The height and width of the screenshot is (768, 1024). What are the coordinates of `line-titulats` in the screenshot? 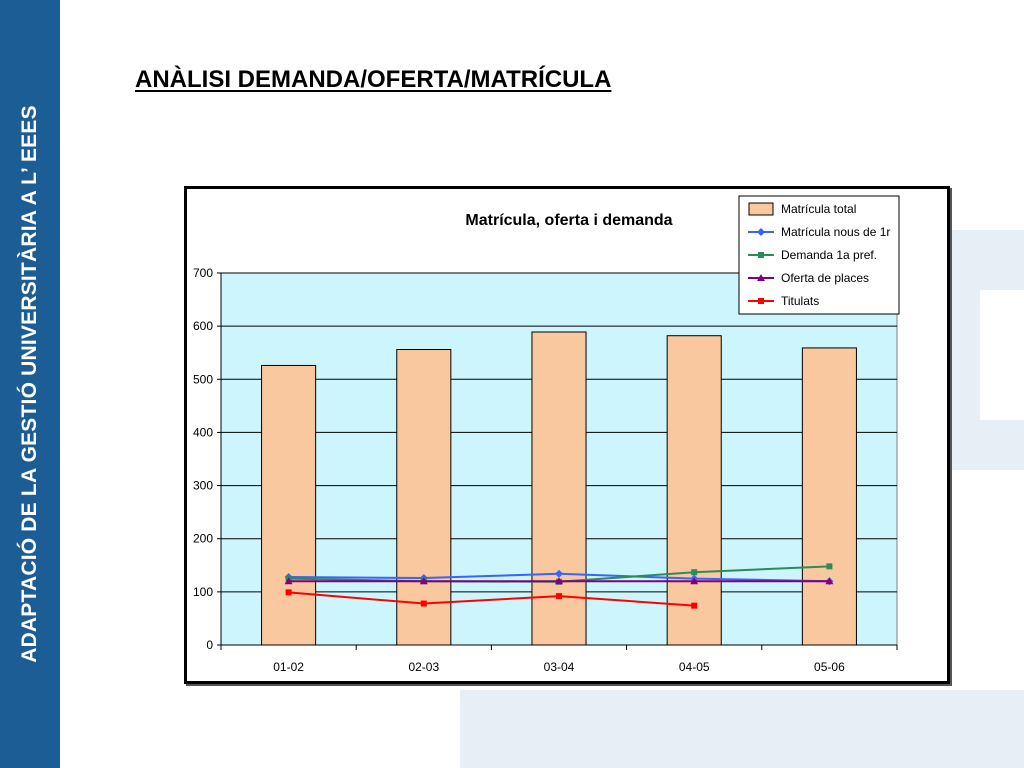 It's located at (491, 599).